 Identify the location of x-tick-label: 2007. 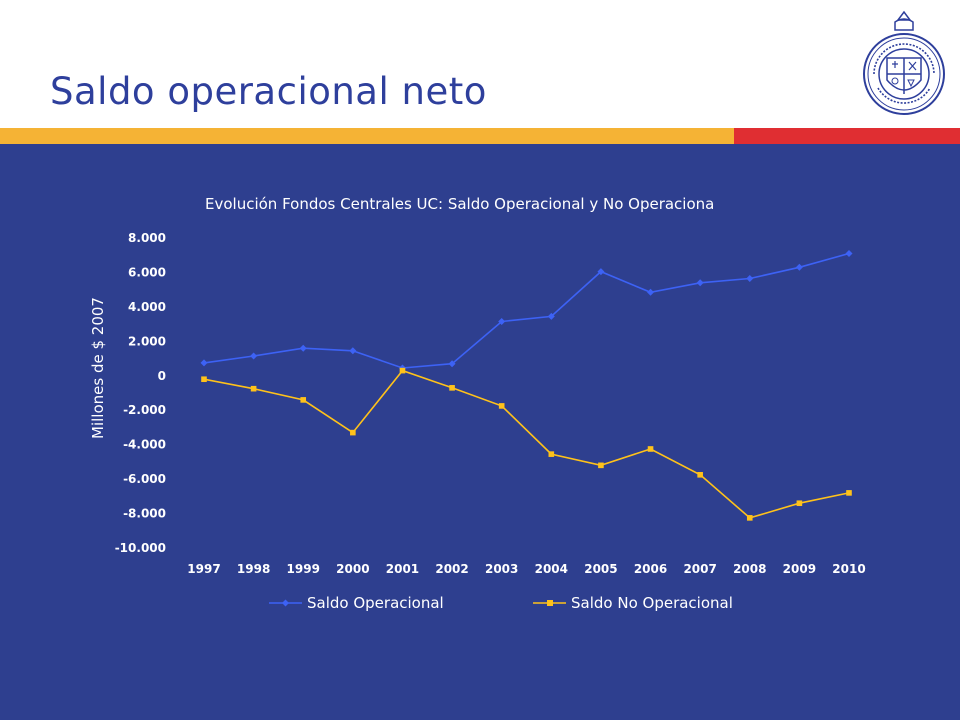
(699, 569).